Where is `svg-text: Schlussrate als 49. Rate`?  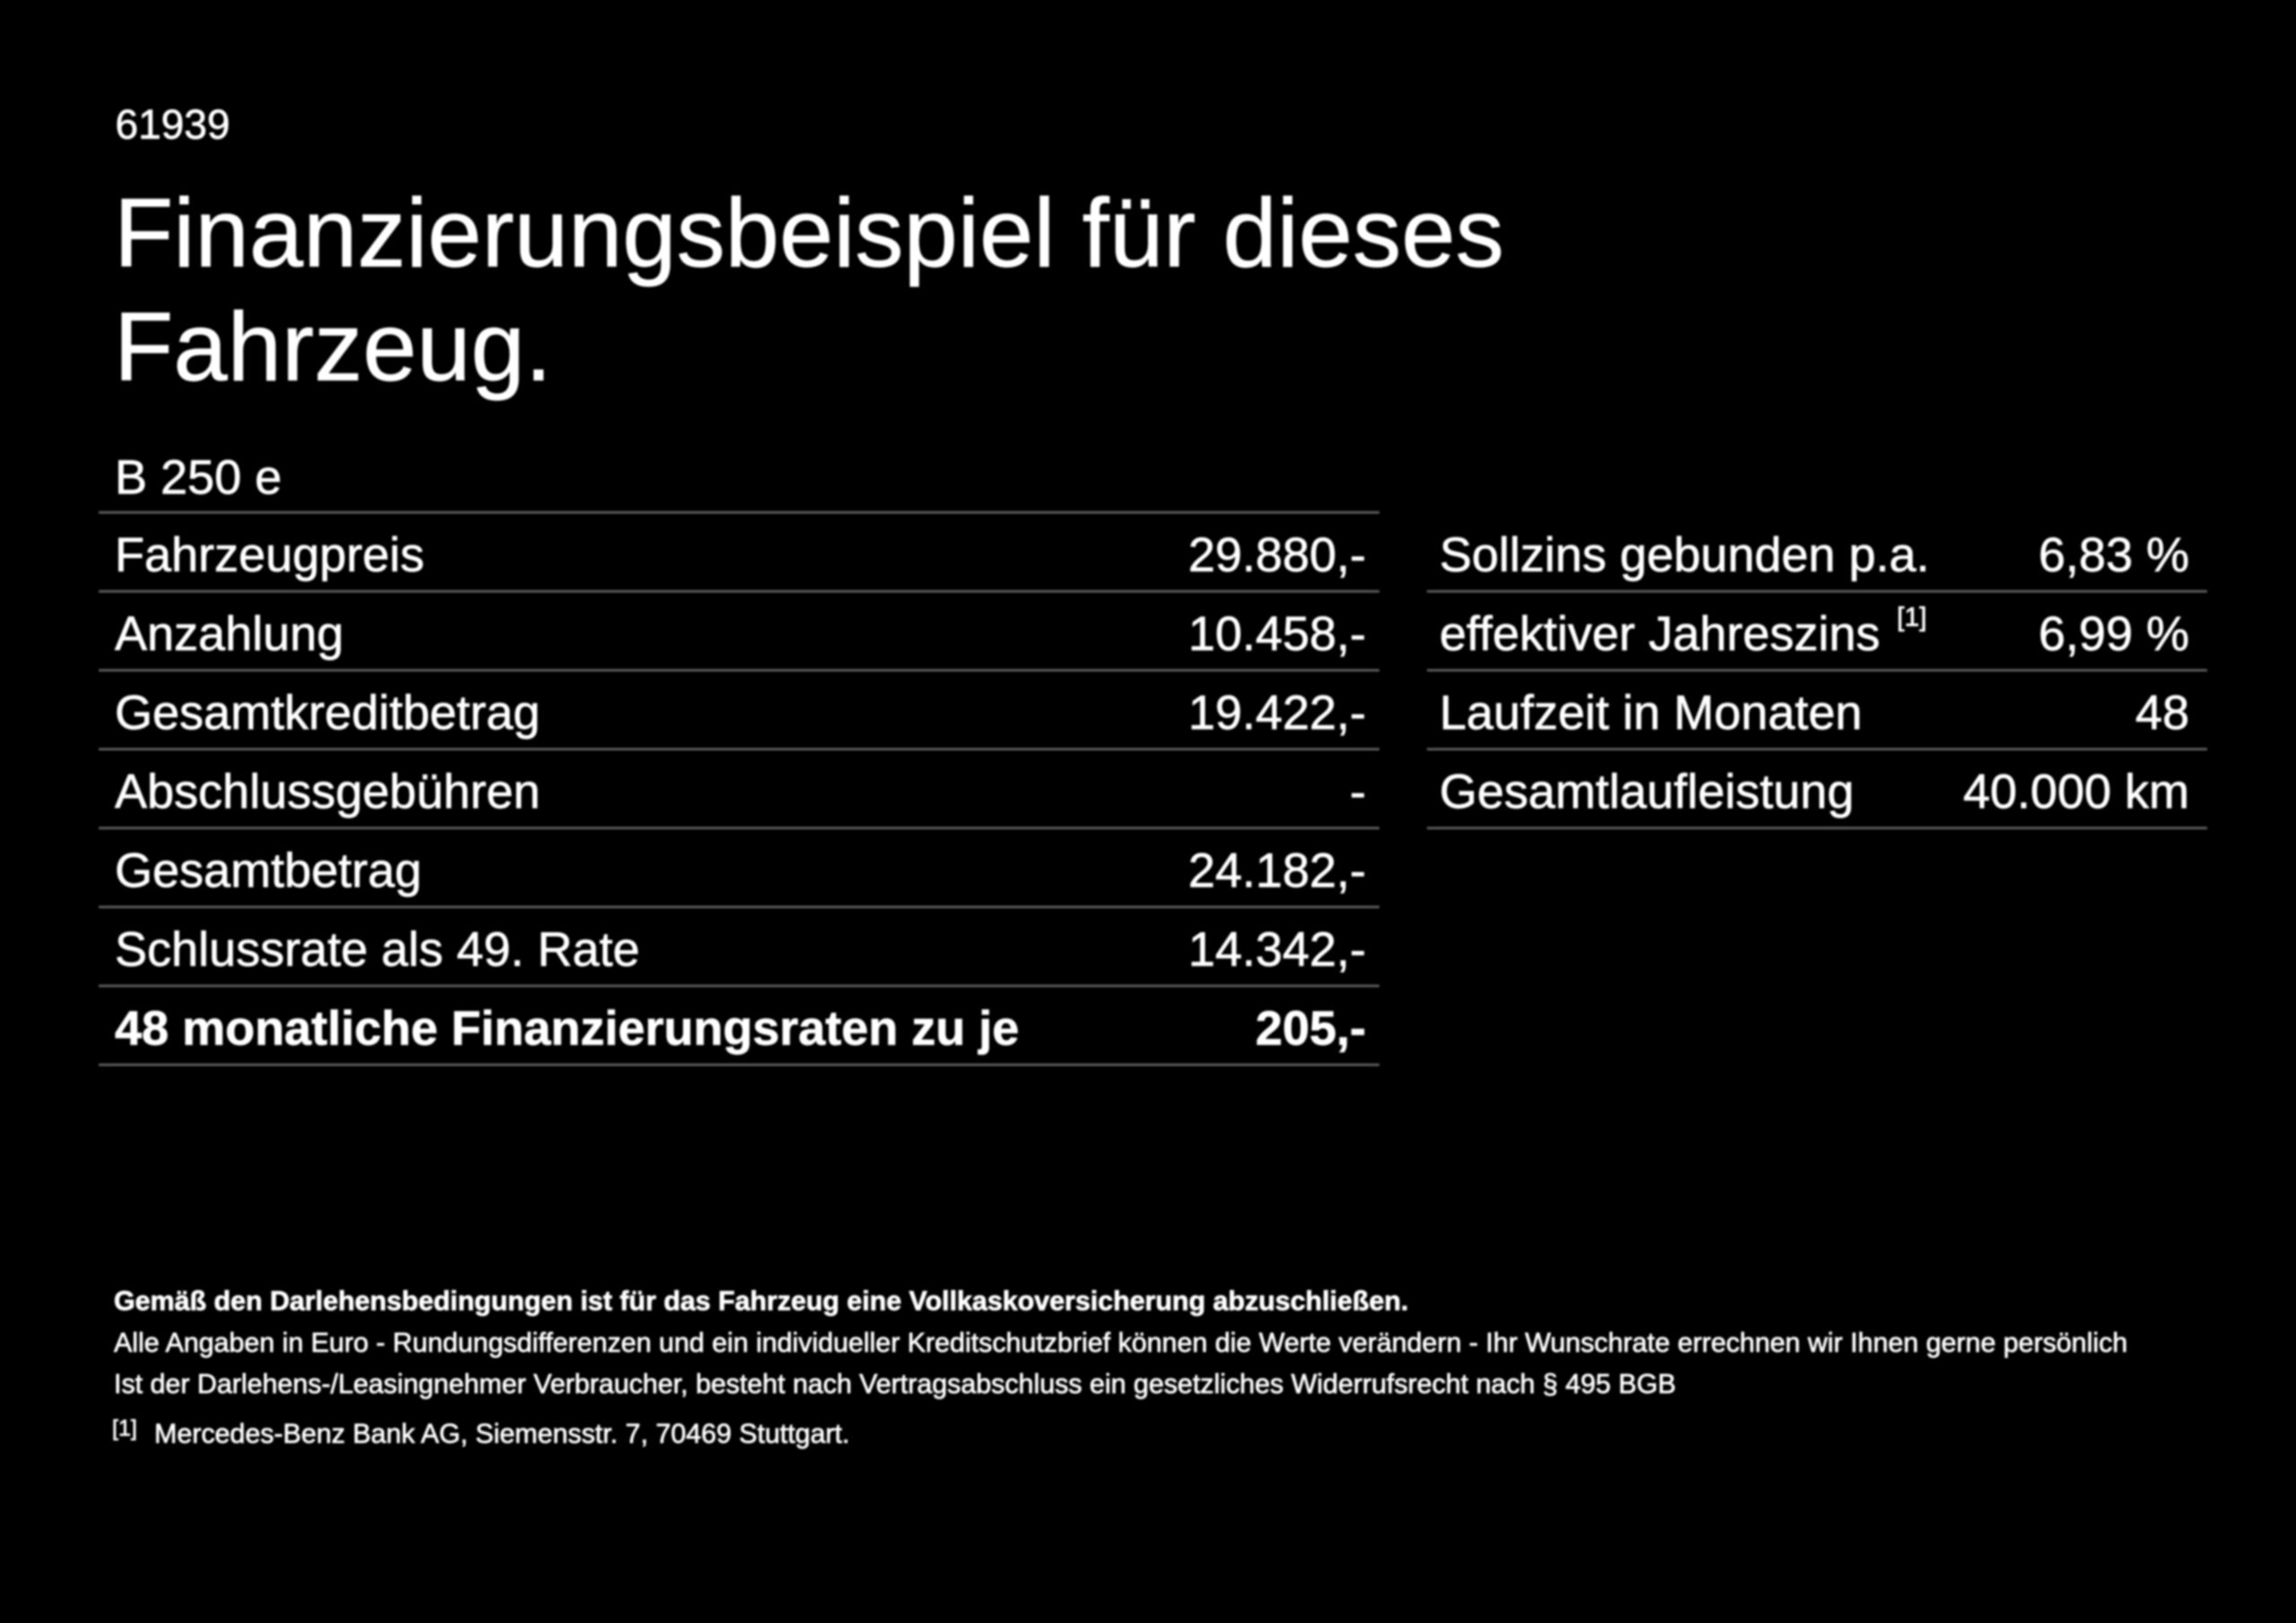
svg-text: Schlussrate als 49. Rate is located at coordinates (377, 949).